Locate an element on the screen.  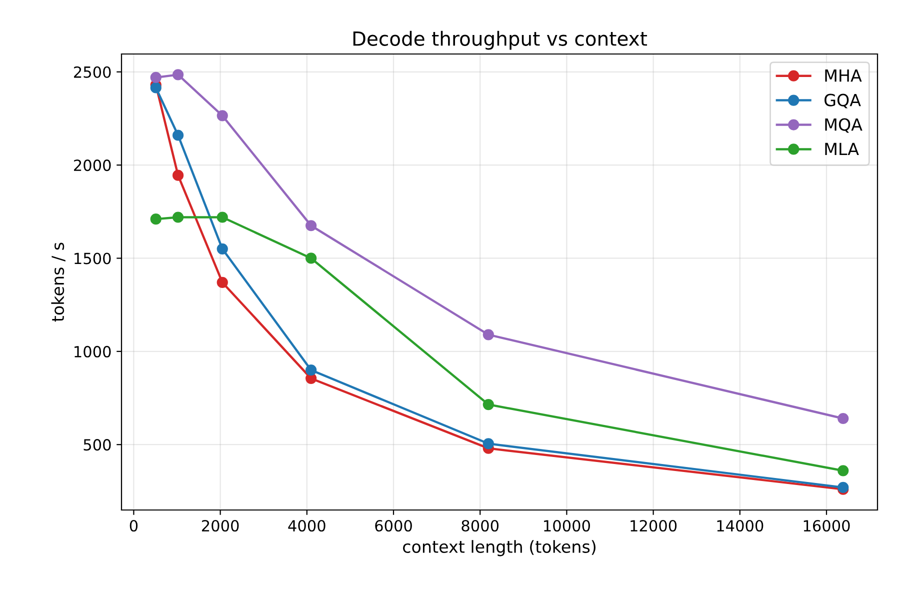
y-tick-label: 500 is located at coordinates (97, 445).